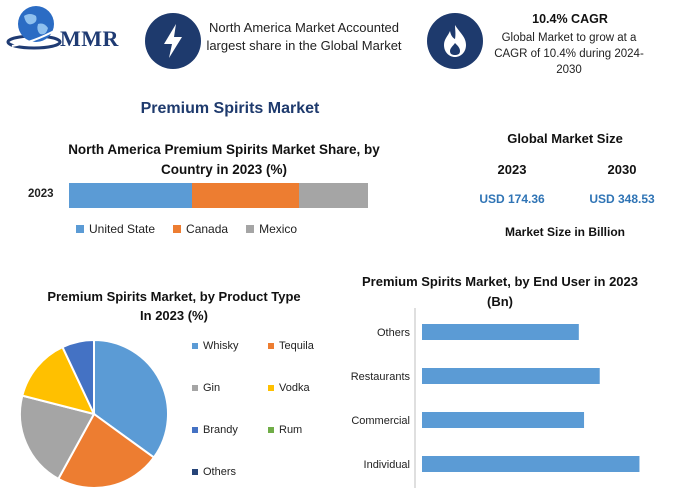  I want to click on share-legend: United State Canada Mexico, so click(186, 229).